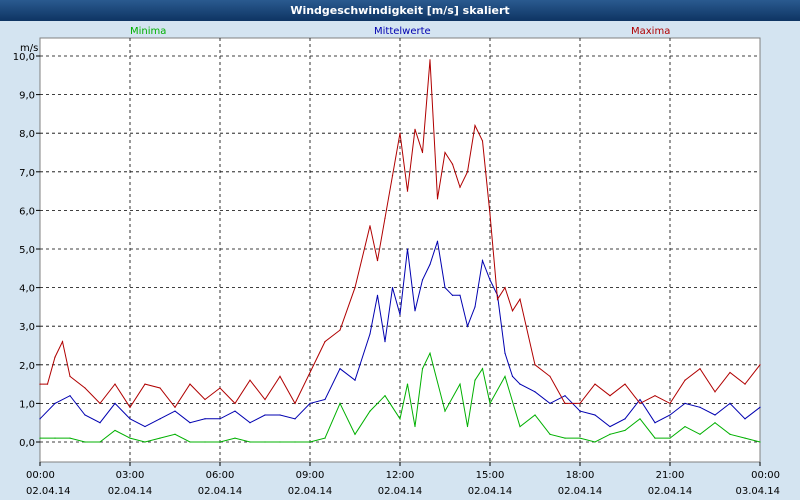 The width and height of the screenshot is (800, 500). Describe the element at coordinates (130, 475) in the screenshot. I see `x-tick-time: 03:00` at that location.